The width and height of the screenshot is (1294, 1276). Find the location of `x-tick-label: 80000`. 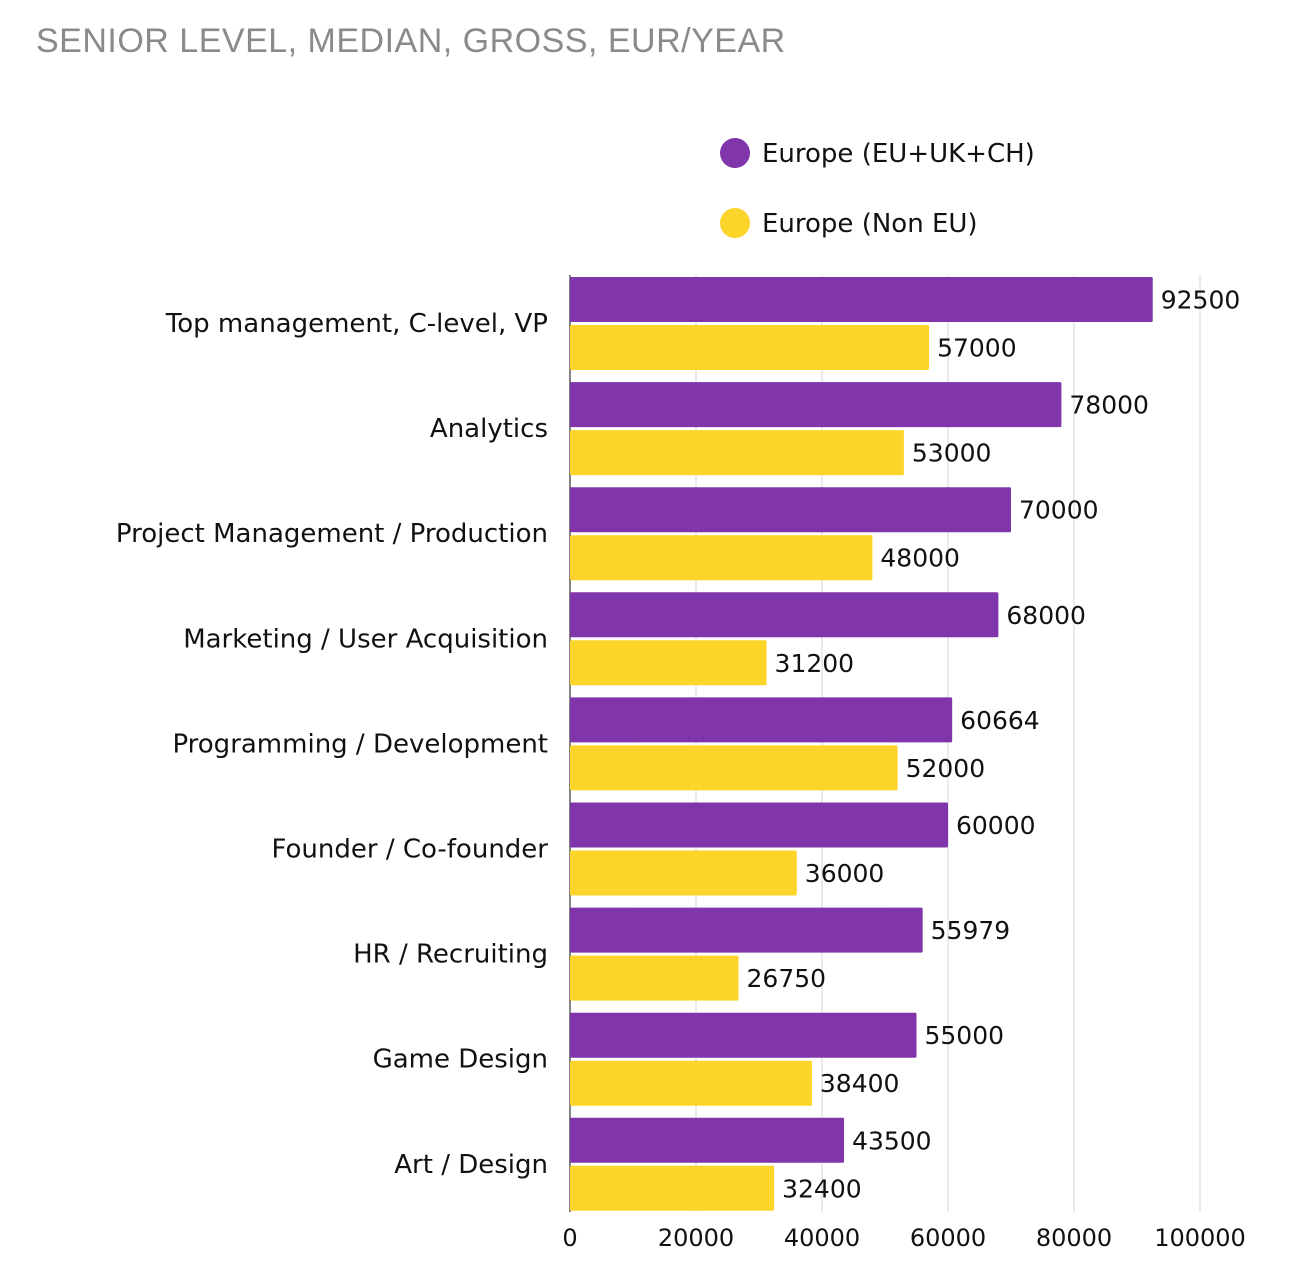

x-tick-label: 80000 is located at coordinates (1074, 1238).